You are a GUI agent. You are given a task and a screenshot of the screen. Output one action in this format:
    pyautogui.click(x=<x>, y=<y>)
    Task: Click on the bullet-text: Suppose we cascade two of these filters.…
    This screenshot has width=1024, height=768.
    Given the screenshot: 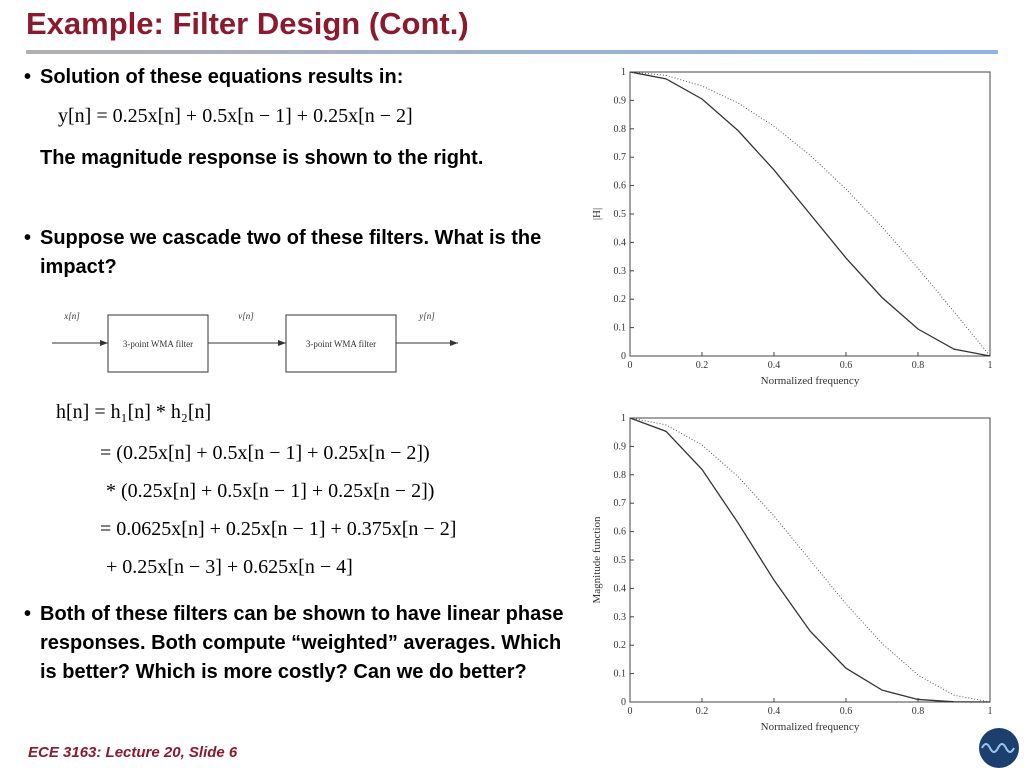 What is the action you would take?
    pyautogui.click(x=291, y=252)
    